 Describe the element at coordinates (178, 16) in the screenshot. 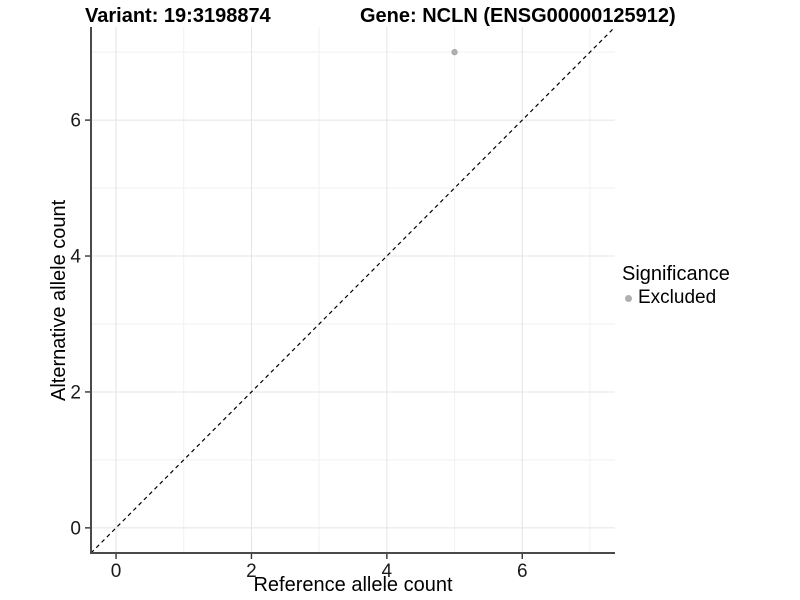

I see `variant-title: Variant: 19:3198874` at that location.